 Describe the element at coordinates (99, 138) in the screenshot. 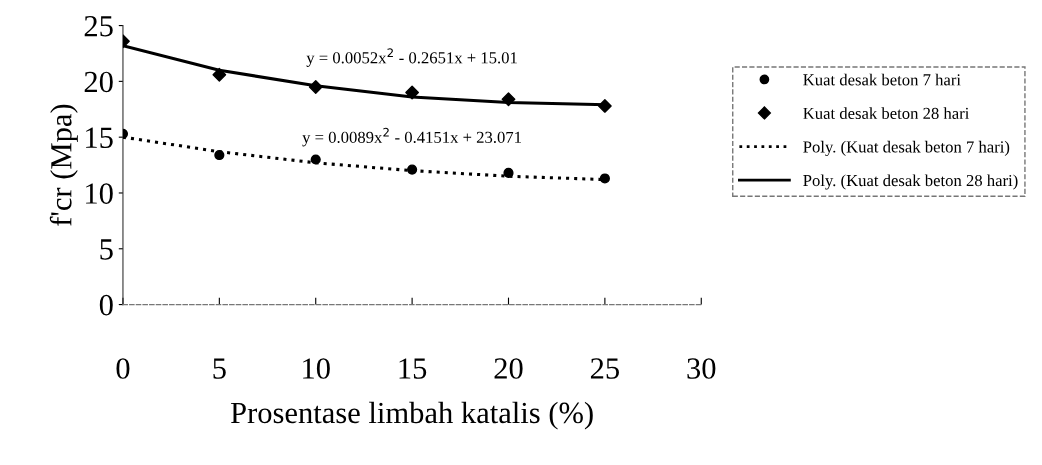

I see `y-tick-label: 15` at that location.